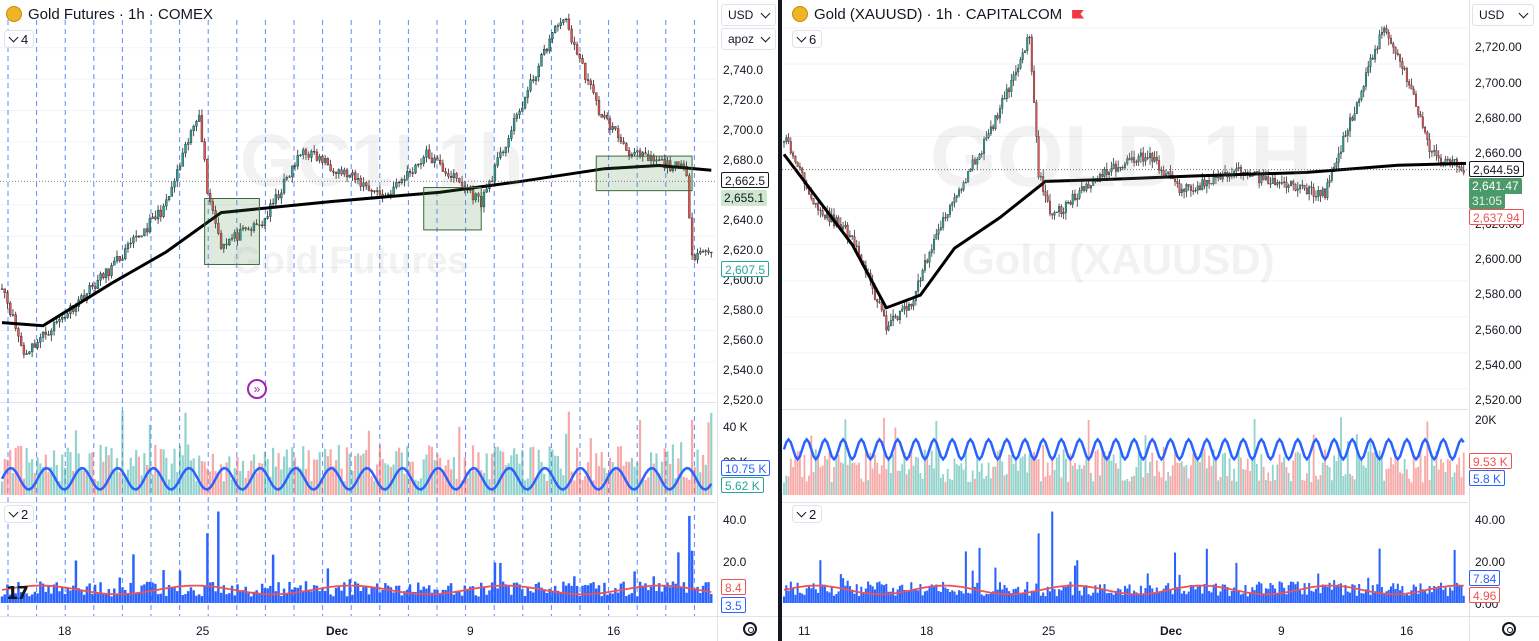 The width and height of the screenshot is (1539, 641). Describe the element at coordinates (109, 14) in the screenshot. I see `left-symbol-header: Gold Futures · 1h · COMEX` at that location.